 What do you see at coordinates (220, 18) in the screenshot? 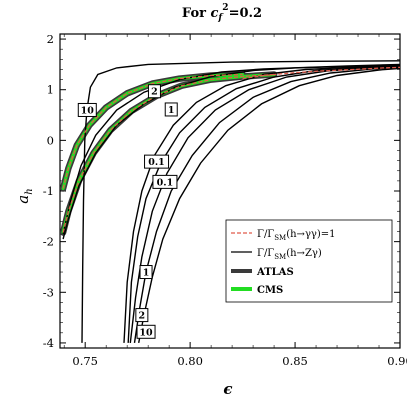
I see `chart-title-sub: f` at bounding box center [220, 18].